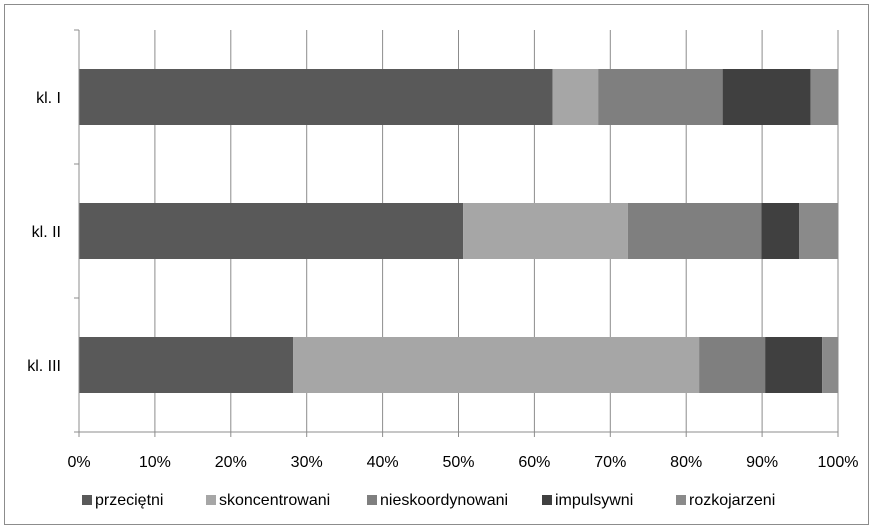  I want to click on category-labels: kl. I kl. II kl. III, so click(44, 232).